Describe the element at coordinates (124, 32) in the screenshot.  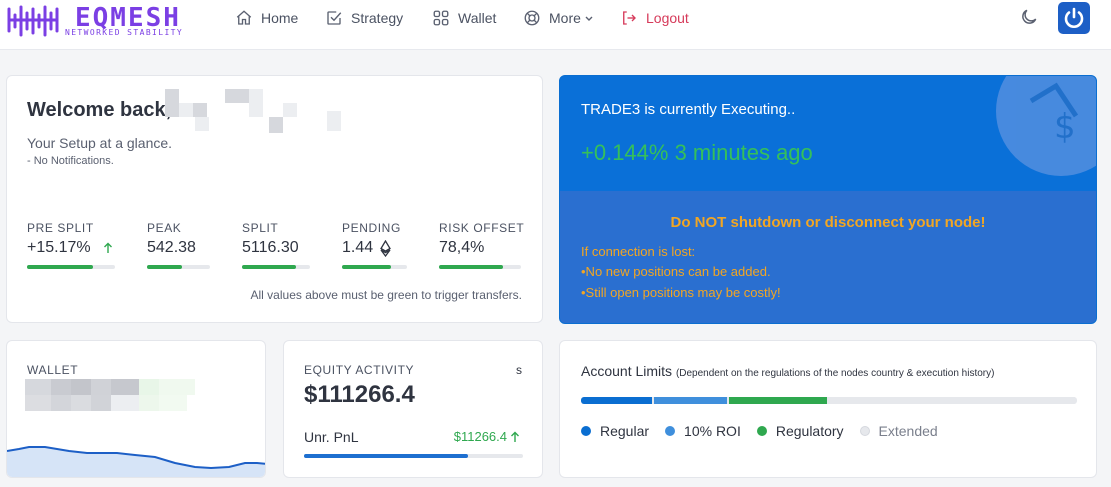
I see `brand-tagline: NETWORKED STABILITY` at that location.